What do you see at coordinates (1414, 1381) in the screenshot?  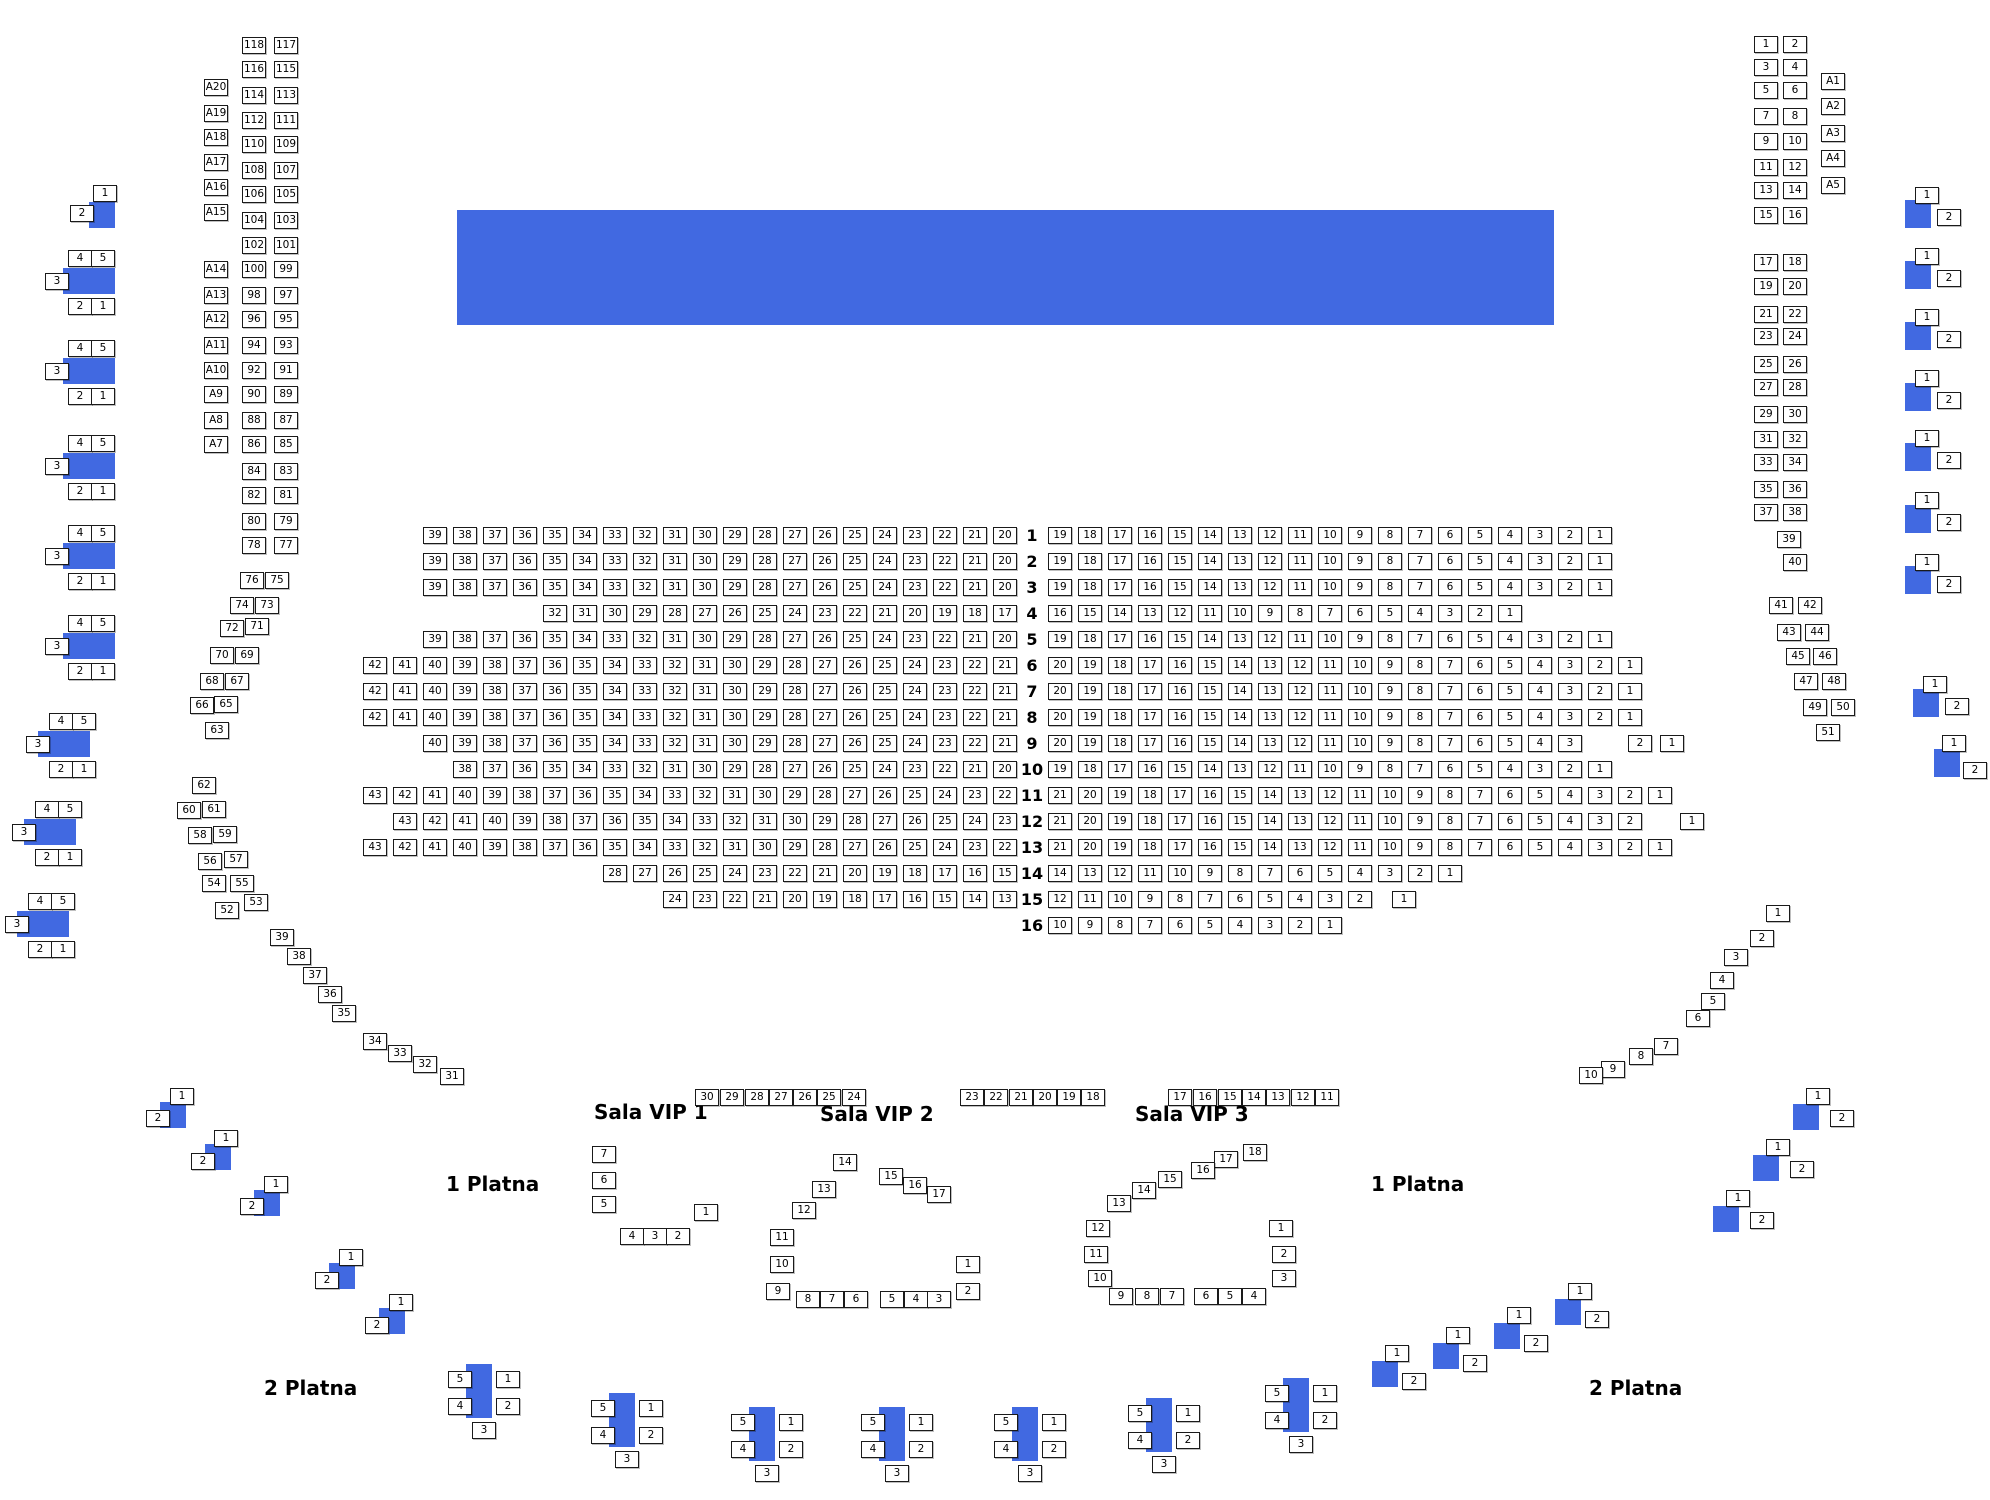 I see `lower-right-table-1-seat: 2` at bounding box center [1414, 1381].